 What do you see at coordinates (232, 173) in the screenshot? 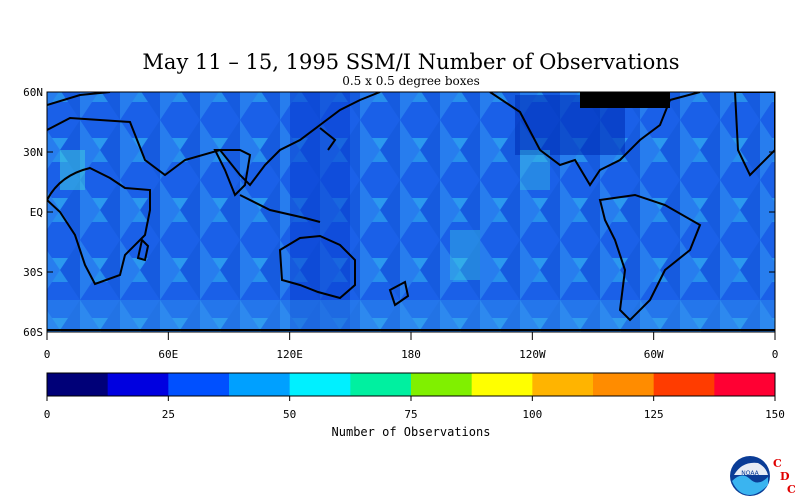
I see `india-outline` at bounding box center [232, 173].